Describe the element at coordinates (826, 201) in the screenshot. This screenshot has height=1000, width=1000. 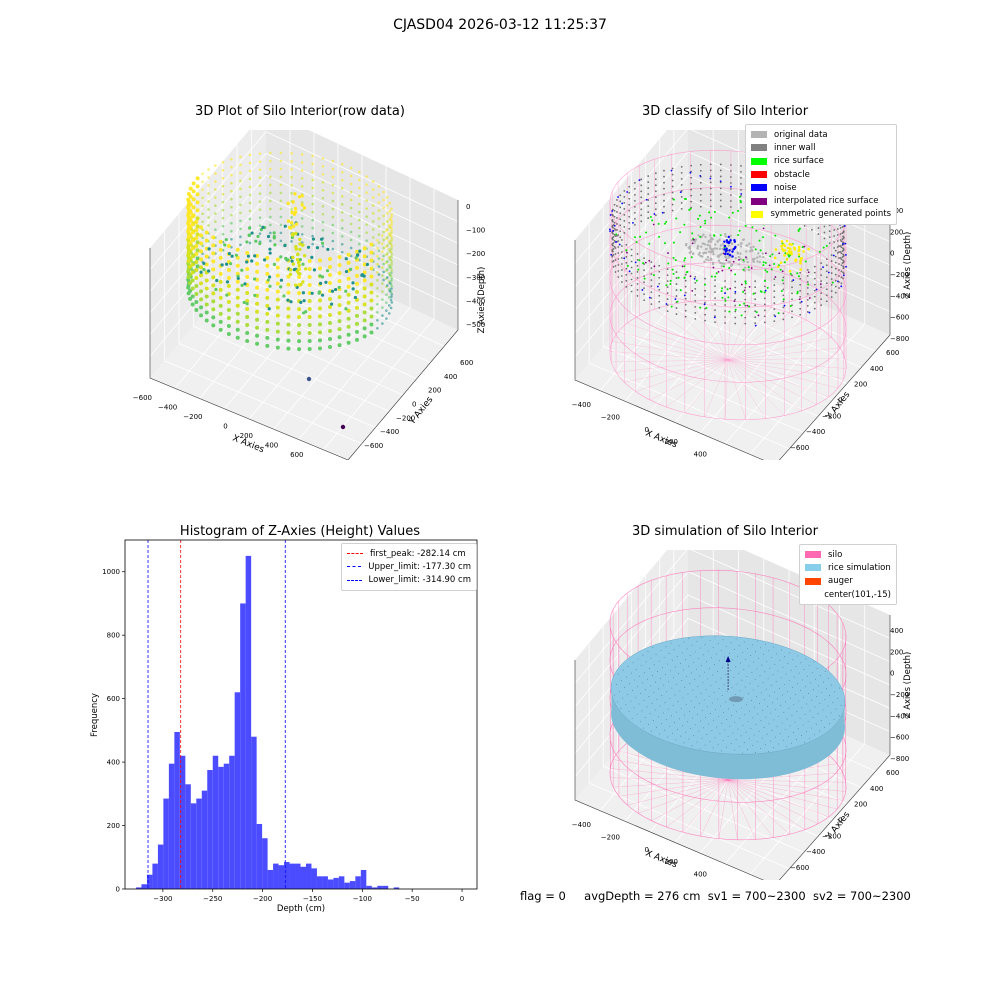
I see `legend-label: interpolated rice surface` at that location.